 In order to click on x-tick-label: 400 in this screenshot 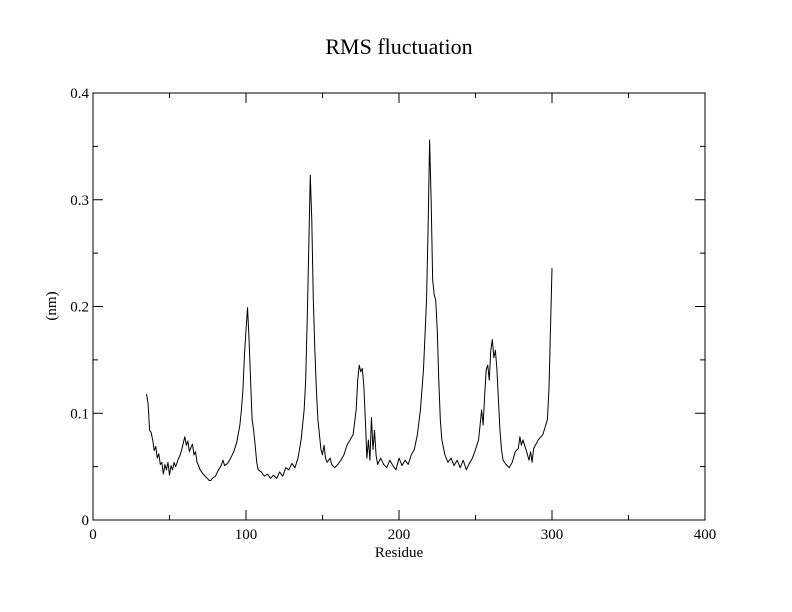, I will do `click(705, 535)`.